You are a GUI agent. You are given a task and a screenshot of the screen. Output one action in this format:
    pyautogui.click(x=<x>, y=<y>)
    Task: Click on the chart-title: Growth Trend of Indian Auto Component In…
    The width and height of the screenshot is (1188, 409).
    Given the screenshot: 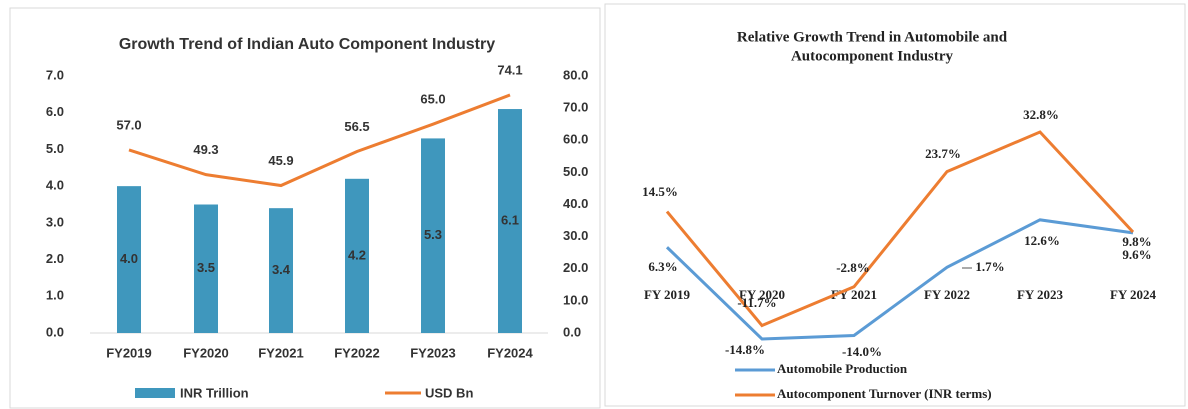 What is the action you would take?
    pyautogui.click(x=307, y=44)
    